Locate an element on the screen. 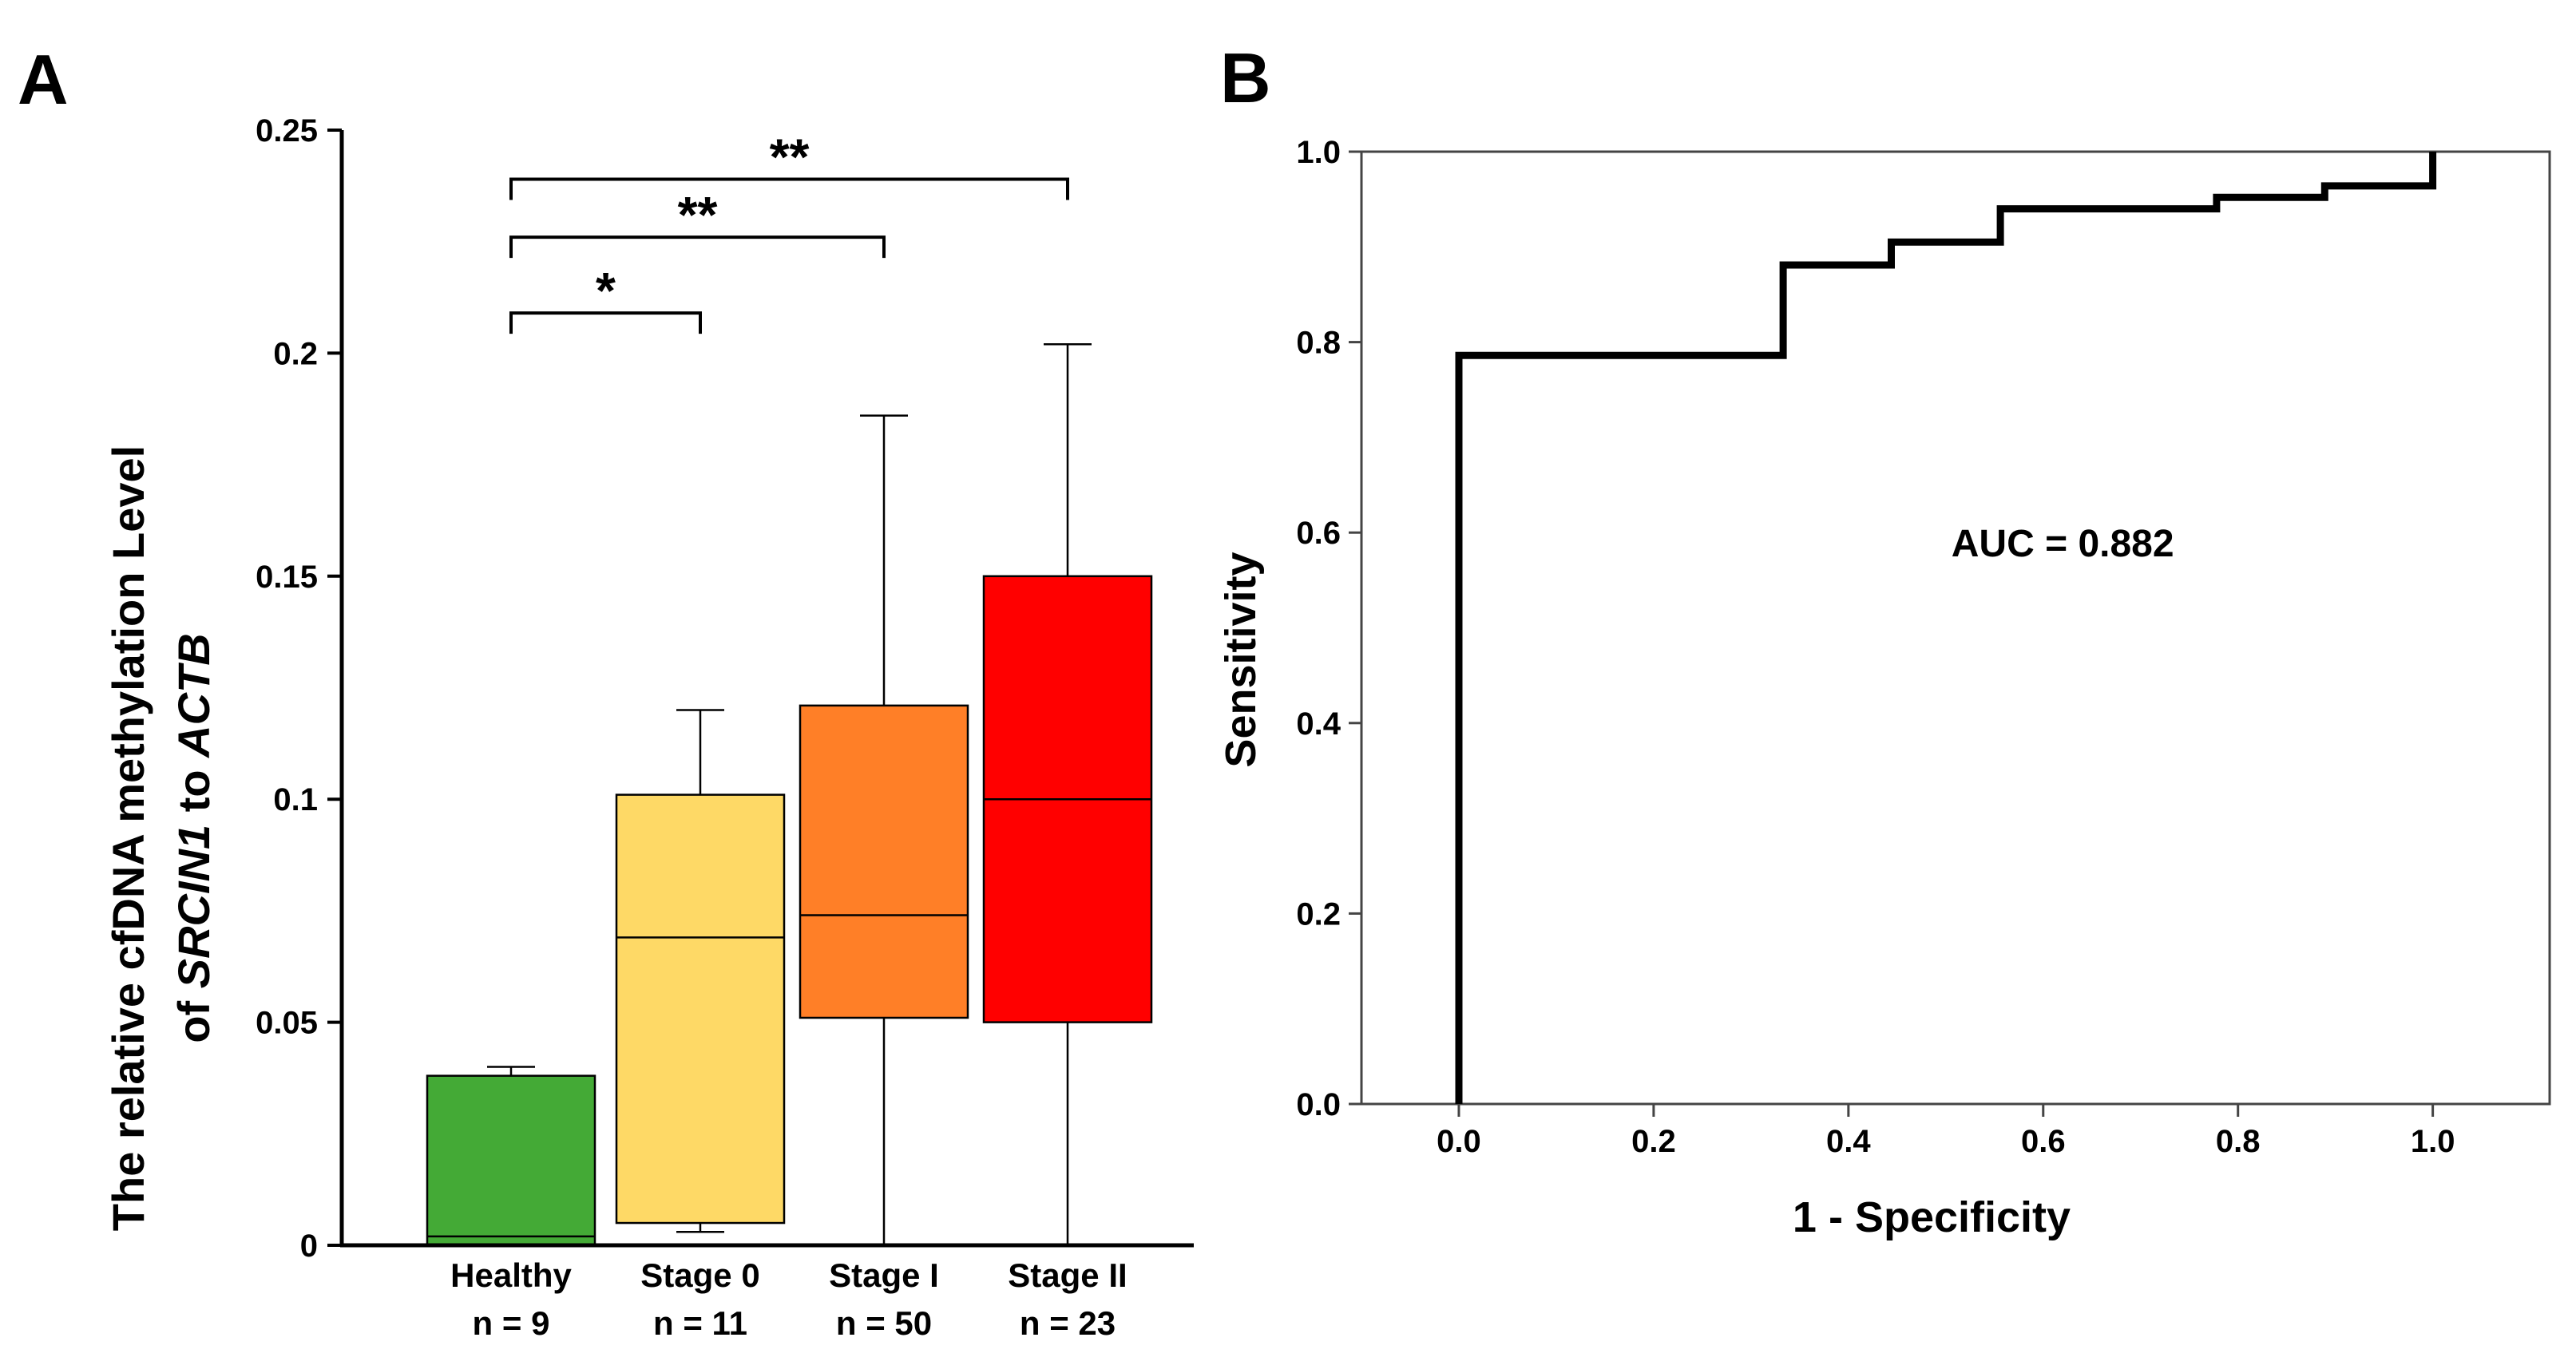 This screenshot has width=2576, height=1369. a-y-tick-label: 0 is located at coordinates (309, 1246).